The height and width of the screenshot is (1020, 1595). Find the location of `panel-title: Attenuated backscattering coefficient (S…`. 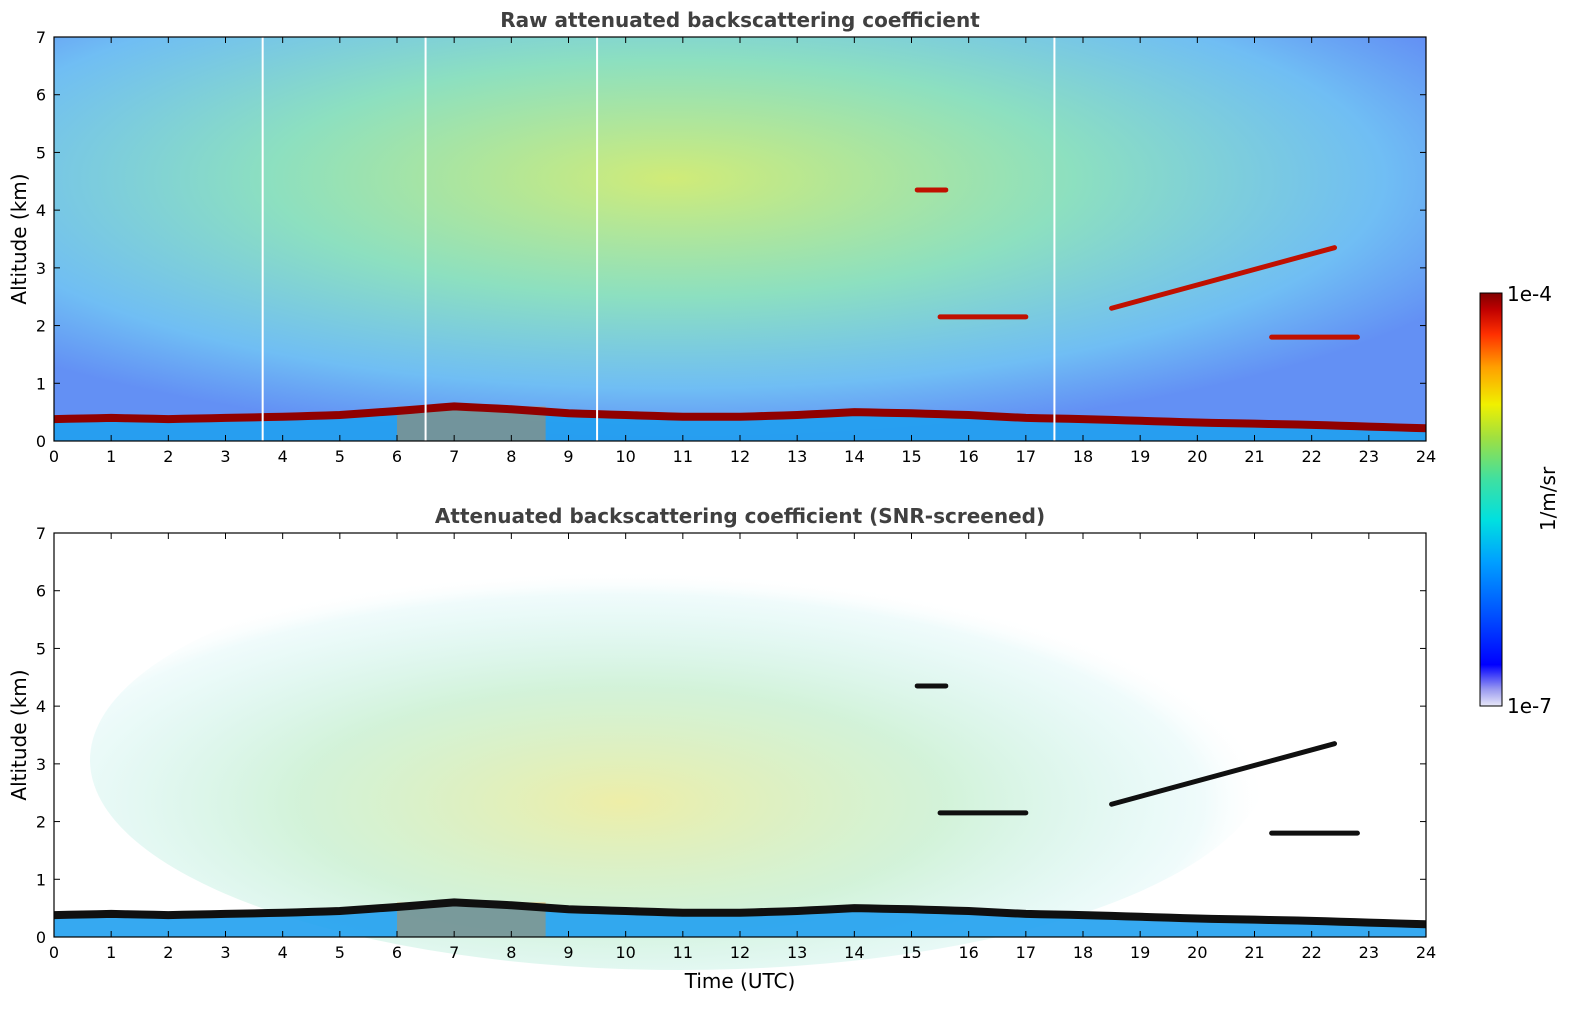

panel-title: Attenuated backscattering coefficient (S… is located at coordinates (740, 516).